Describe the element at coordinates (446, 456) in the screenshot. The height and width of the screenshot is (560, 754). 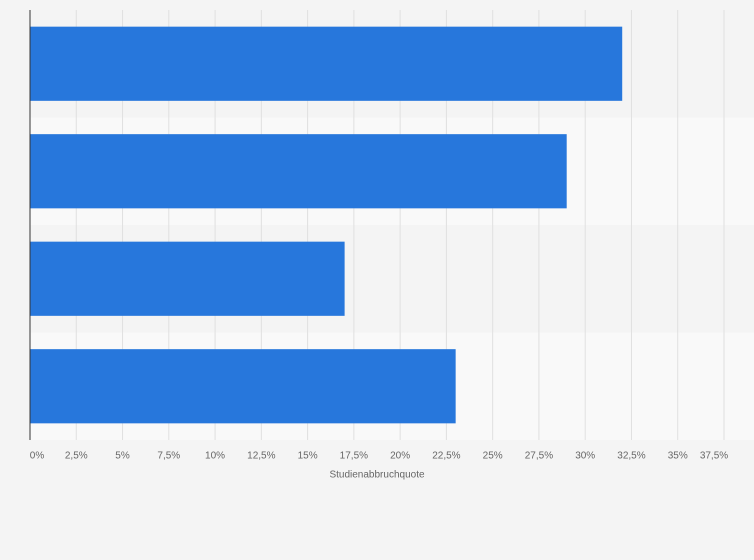
I see `x-tick-label: 22,5%` at that location.